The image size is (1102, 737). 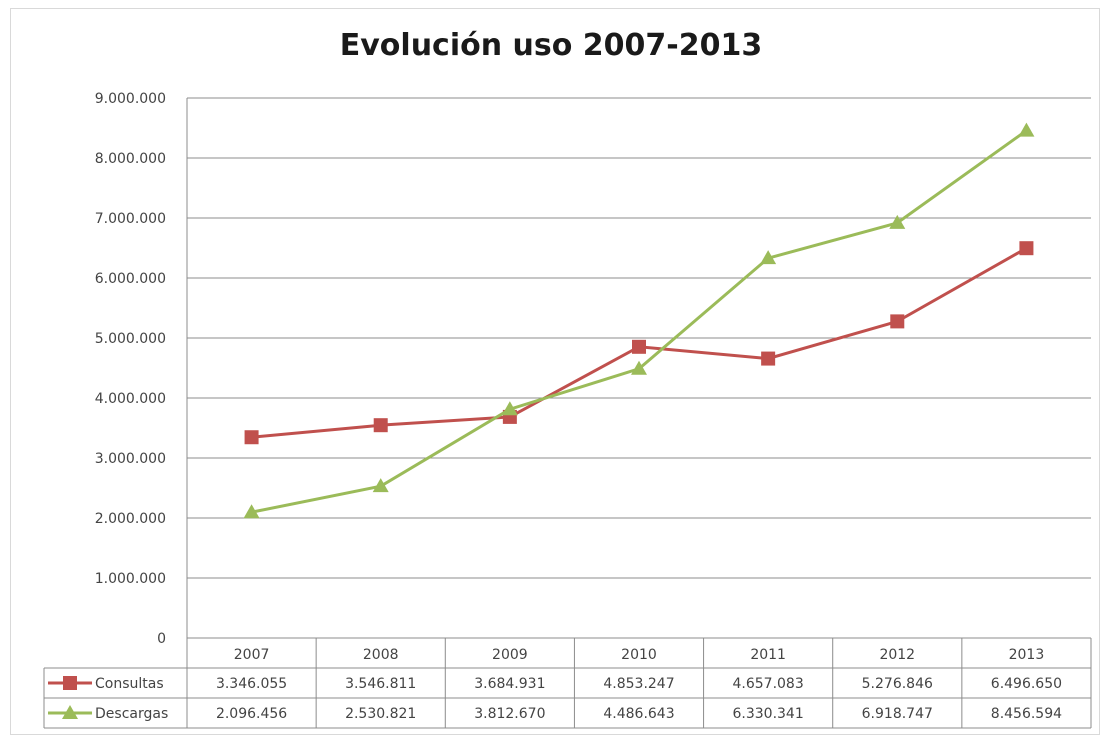 I want to click on y-tick-label: 1.000.000, so click(x=130, y=579).